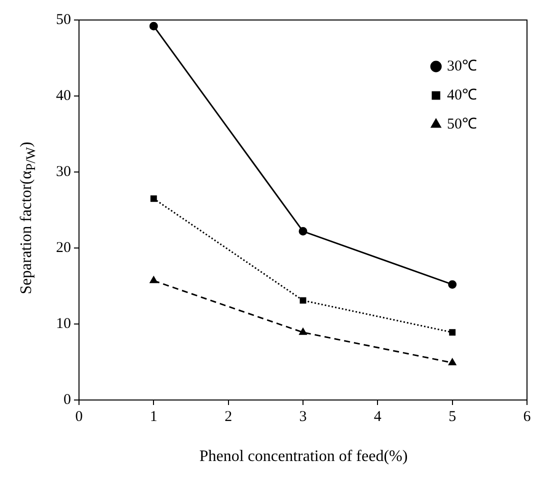  Describe the element at coordinates (228, 416) in the screenshot. I see `x-tick-label: 2` at that location.